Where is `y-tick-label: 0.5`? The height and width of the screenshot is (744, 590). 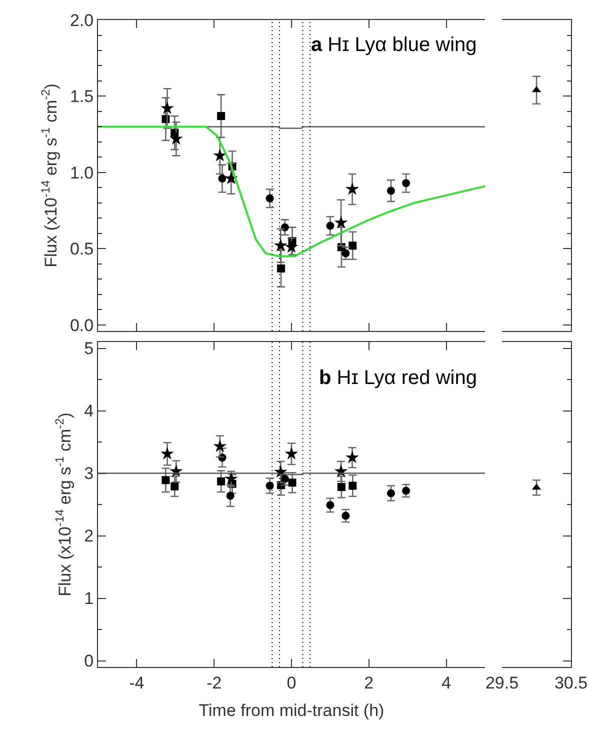
y-tick-label: 0.5 is located at coordinates (82, 249).